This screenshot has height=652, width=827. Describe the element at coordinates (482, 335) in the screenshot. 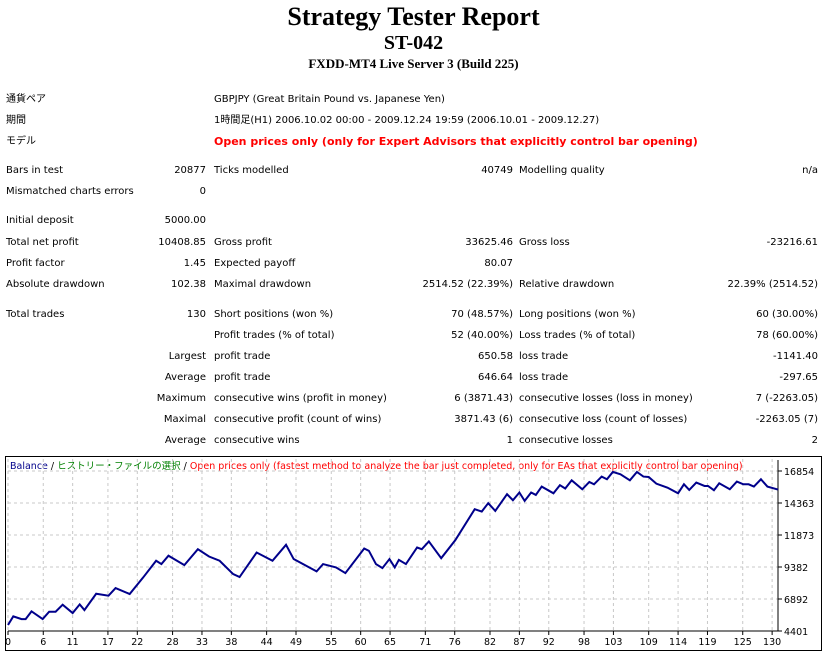

I see `stat-value: 52 (40.00%)` at that location.